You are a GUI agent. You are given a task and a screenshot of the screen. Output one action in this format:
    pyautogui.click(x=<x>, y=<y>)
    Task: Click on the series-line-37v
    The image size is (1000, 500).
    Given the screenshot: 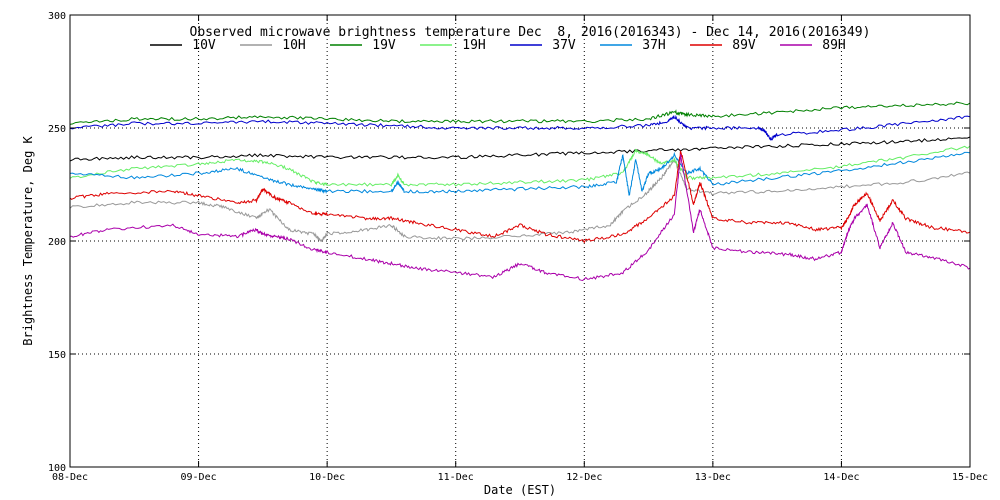 What is the action you would take?
    pyautogui.click(x=520, y=127)
    